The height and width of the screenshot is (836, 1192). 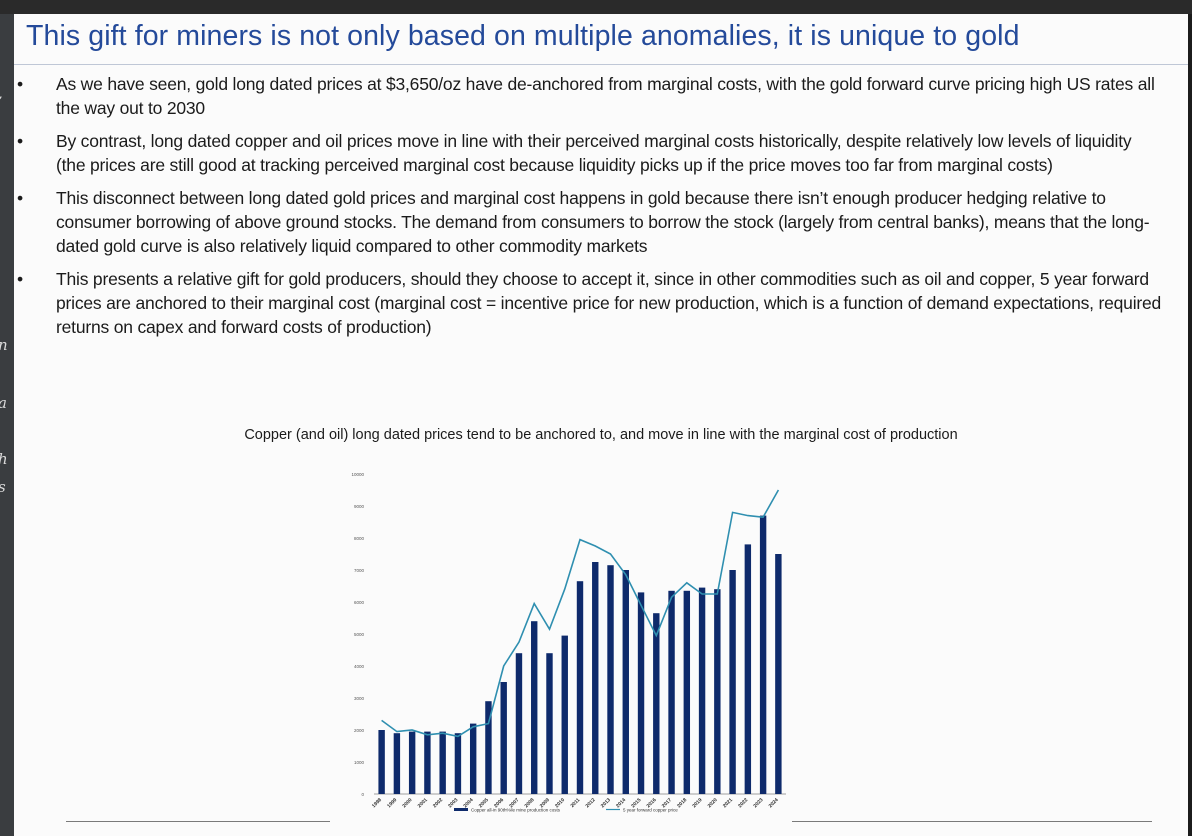 I want to click on y-tick-label: 6000, so click(x=359, y=602).